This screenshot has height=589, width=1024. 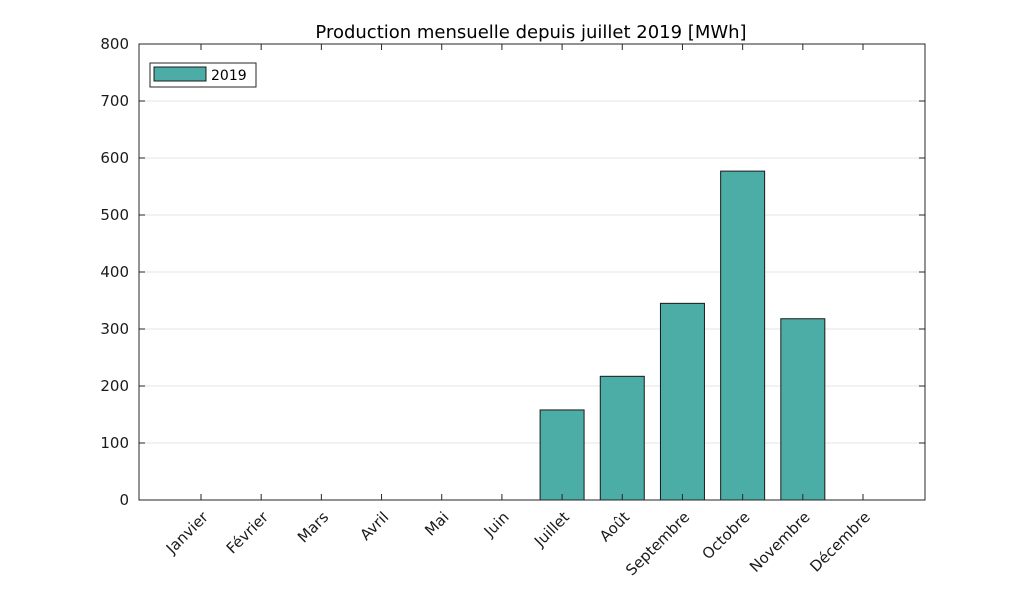 What do you see at coordinates (114, 329) in the screenshot?
I see `y-tick-label: 300` at bounding box center [114, 329].